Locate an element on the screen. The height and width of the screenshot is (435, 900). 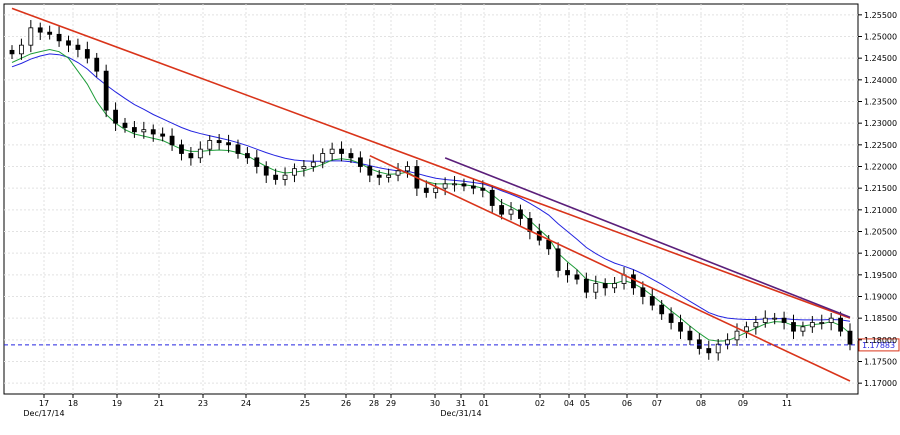
x-tick-label: 11 is located at coordinates (787, 403).